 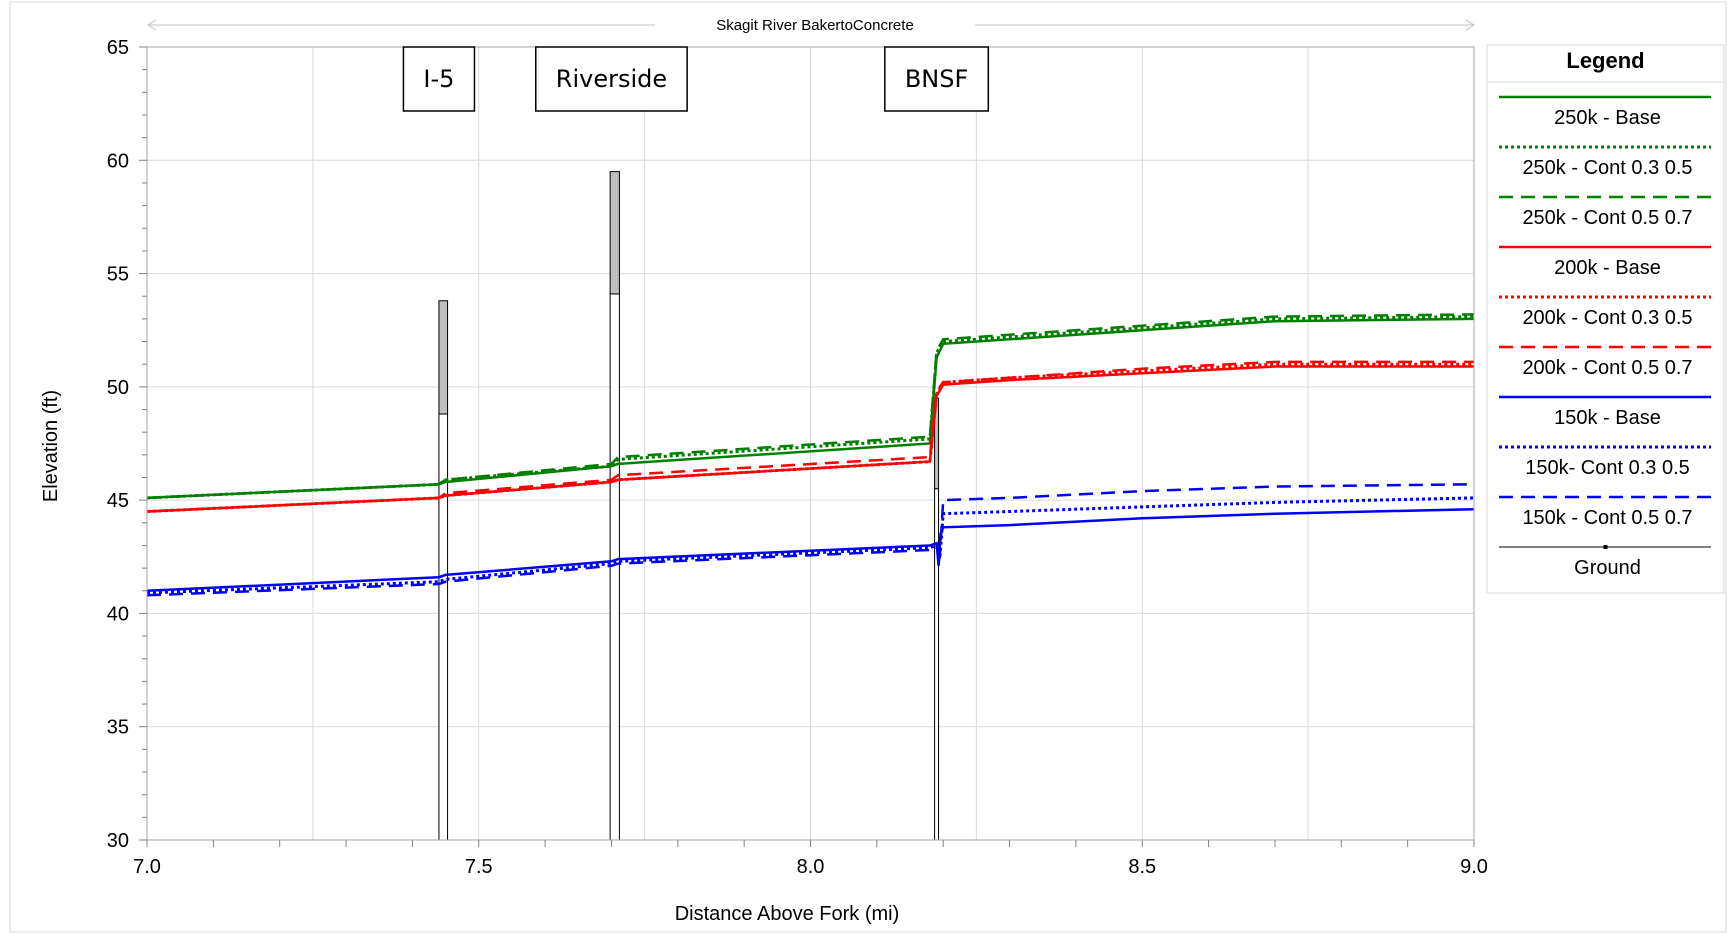 What do you see at coordinates (479, 867) in the screenshot?
I see `x-tick-label: 7.5` at bounding box center [479, 867].